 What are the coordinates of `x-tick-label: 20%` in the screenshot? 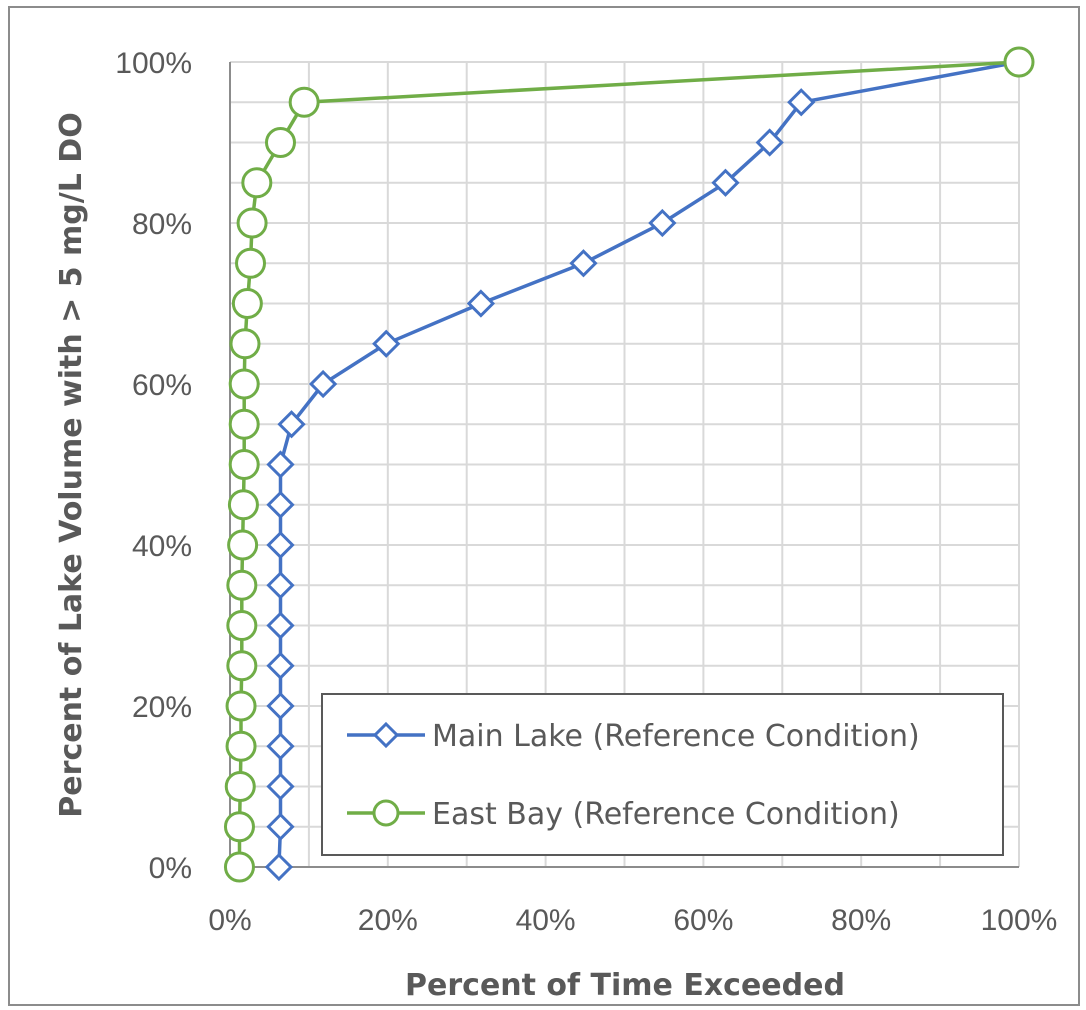 It's located at (388, 920).